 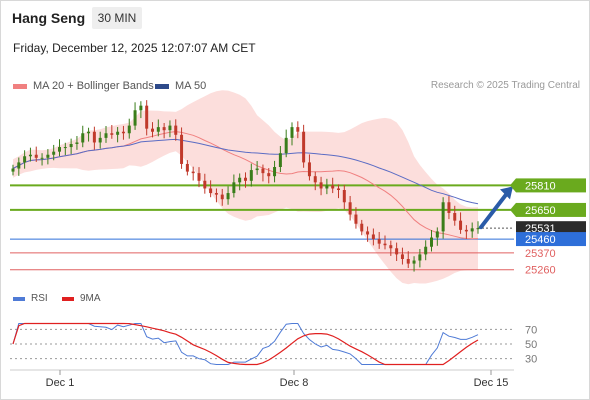 What do you see at coordinates (494, 210) in the screenshot?
I see `forecast-arrow-icon` at bounding box center [494, 210].